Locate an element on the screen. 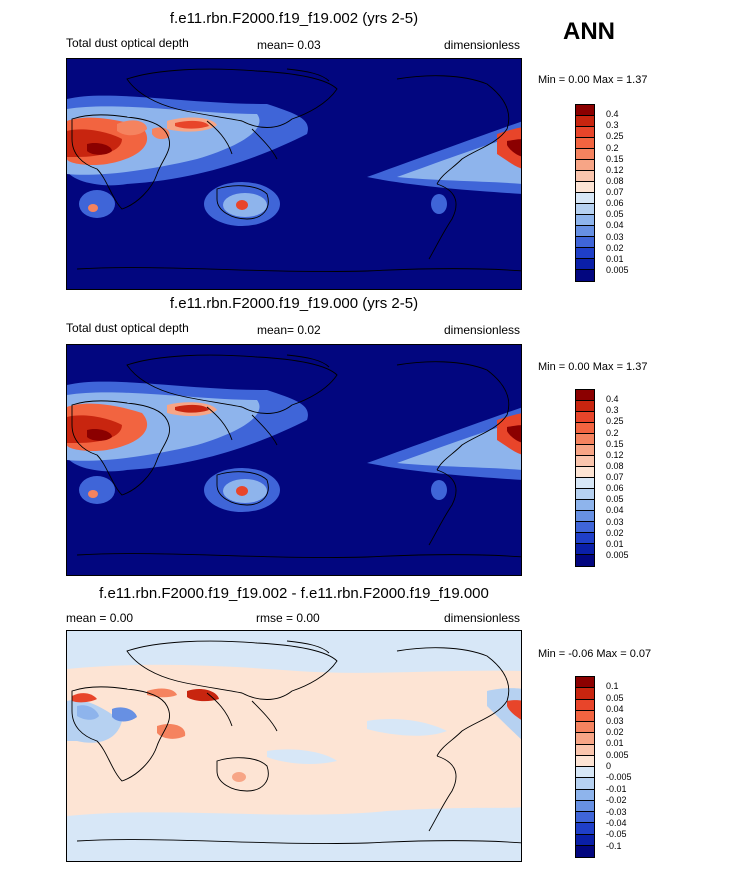 This screenshot has height=872, width=733. colorbar-tick-label: -0.05 is located at coordinates (616, 834).